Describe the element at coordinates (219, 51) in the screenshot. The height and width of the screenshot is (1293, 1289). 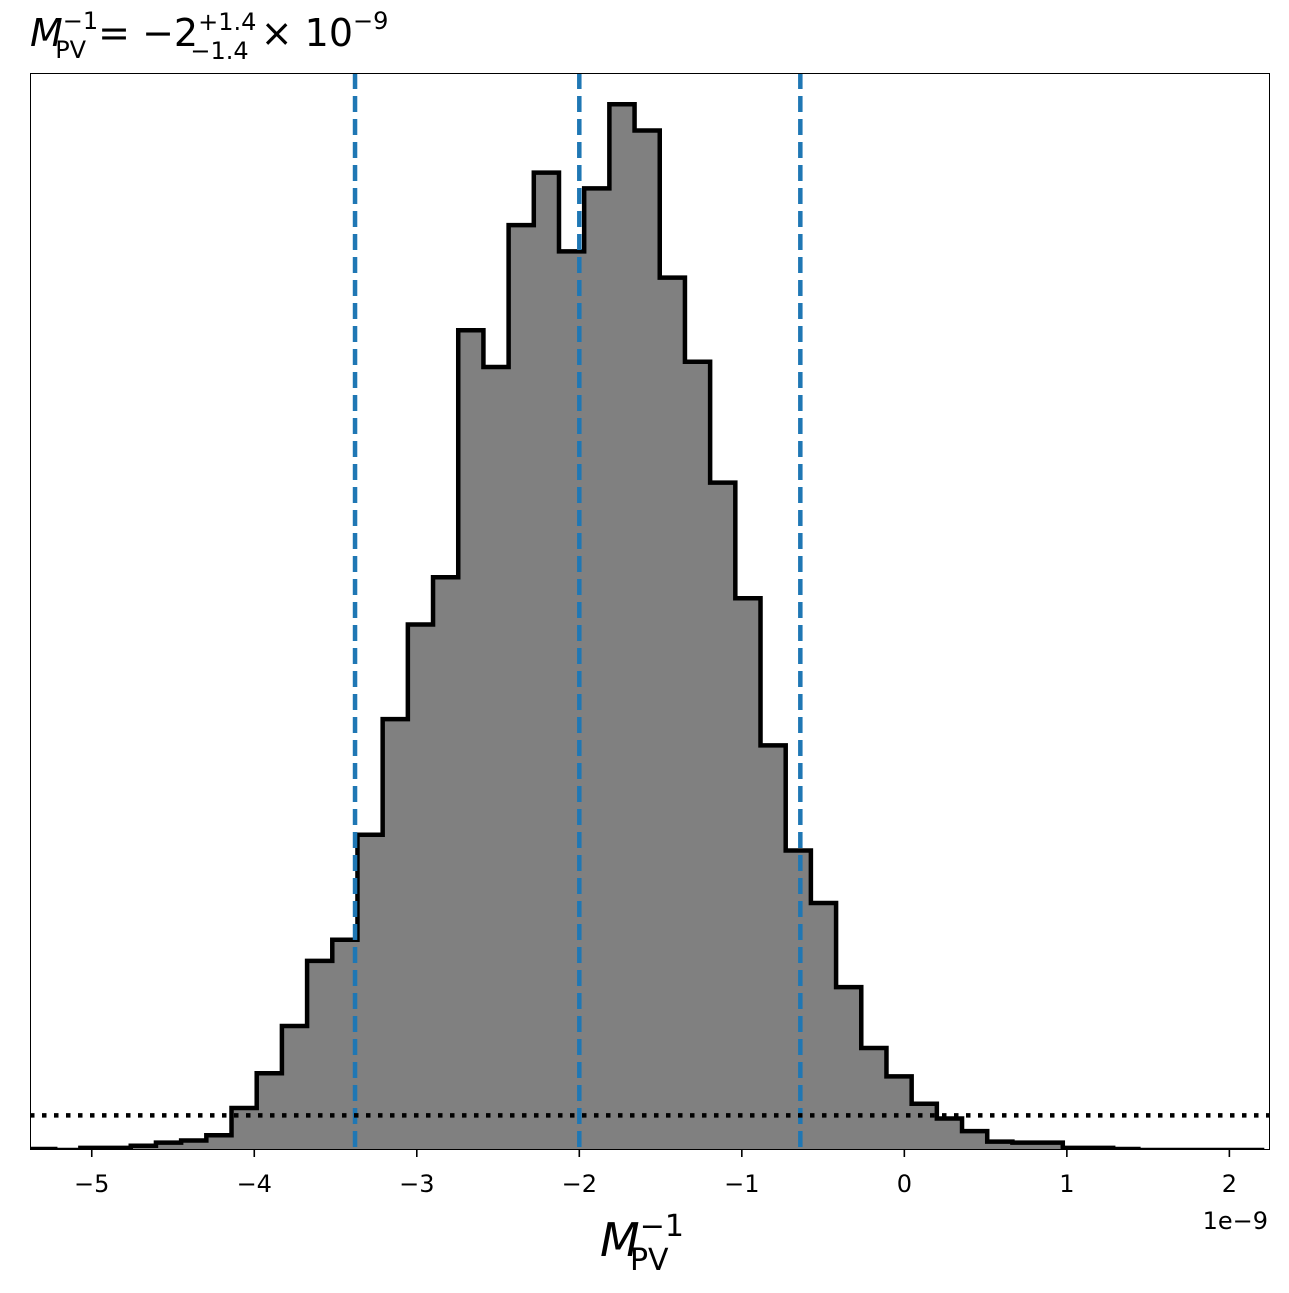
I see `title-lower-error: −1.4` at that location.